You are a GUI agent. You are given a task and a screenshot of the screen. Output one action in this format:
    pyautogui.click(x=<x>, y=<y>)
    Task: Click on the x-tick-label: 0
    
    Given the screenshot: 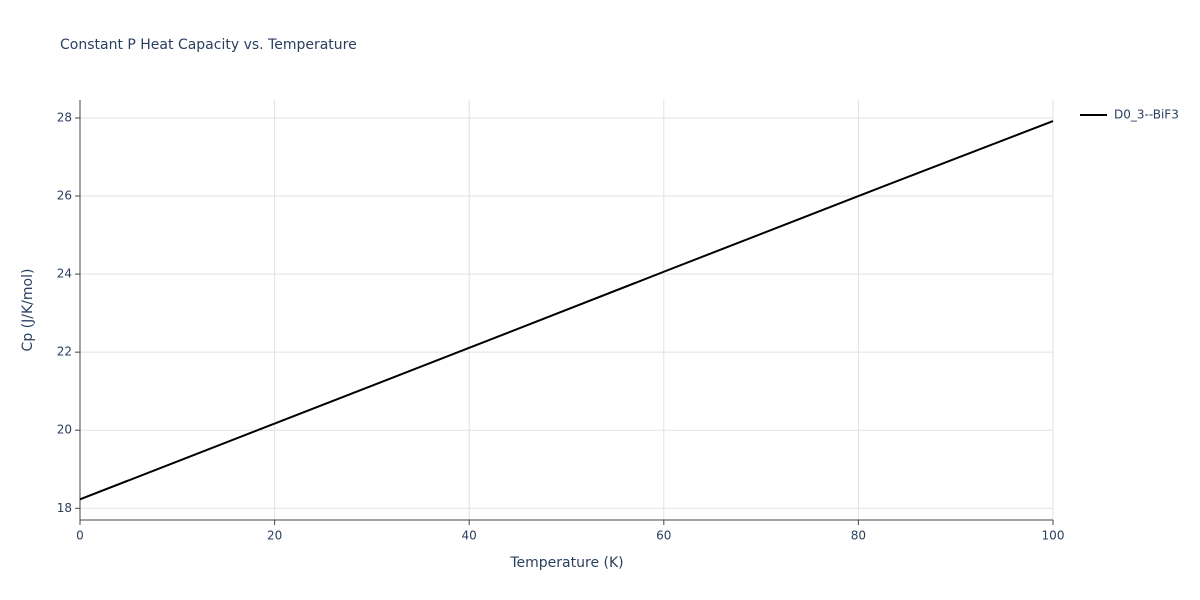 What is the action you would take?
    pyautogui.click(x=80, y=536)
    